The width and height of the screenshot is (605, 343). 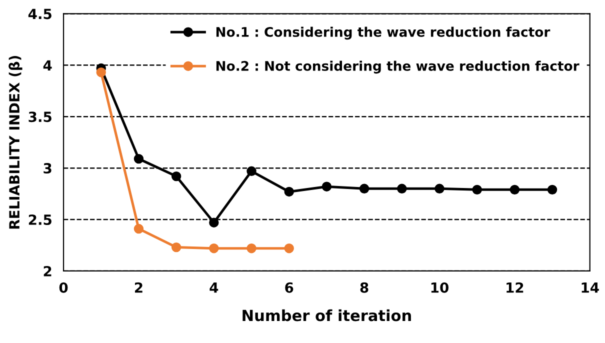 I want to click on y-tick-label: 3.5, so click(x=40, y=117).